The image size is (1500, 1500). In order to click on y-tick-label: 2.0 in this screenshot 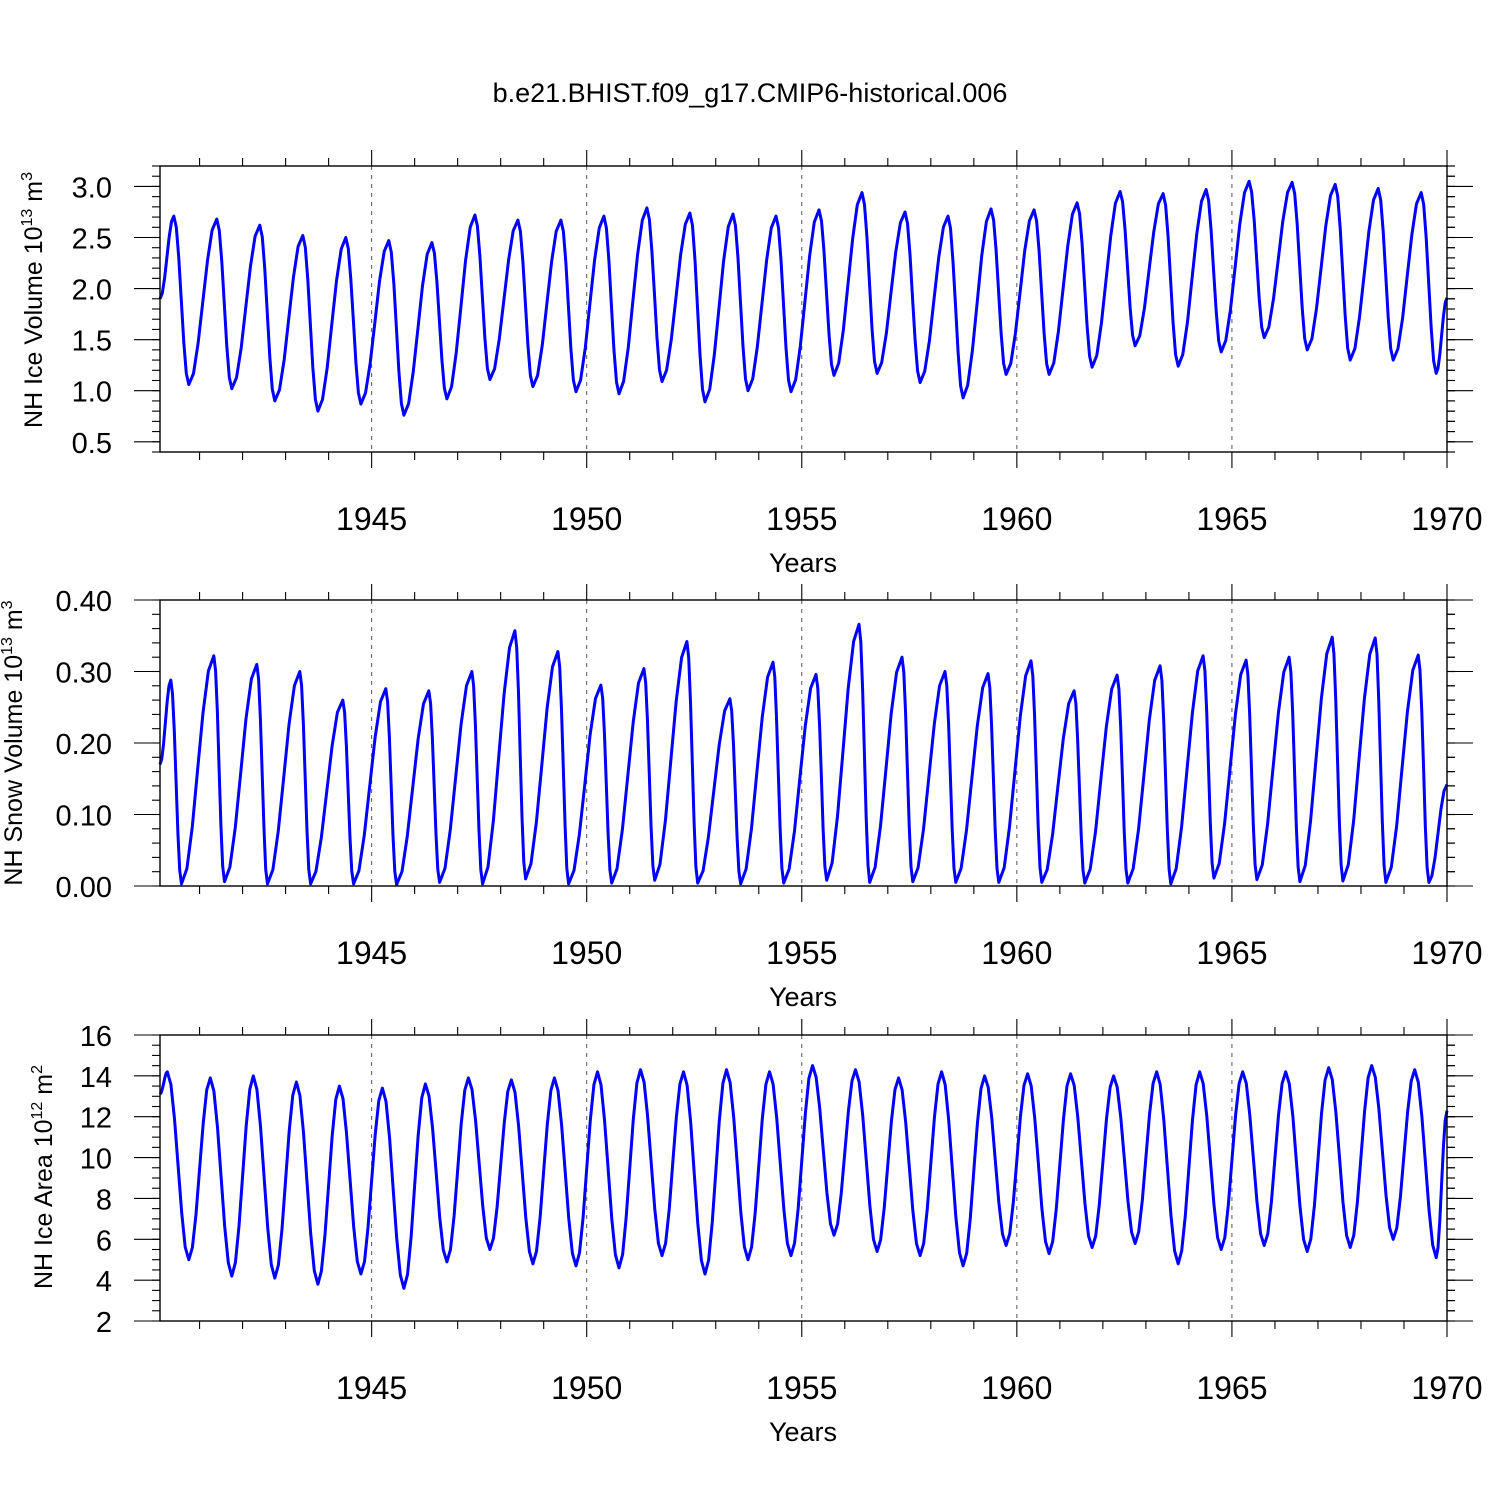, I will do `click(92, 291)`.